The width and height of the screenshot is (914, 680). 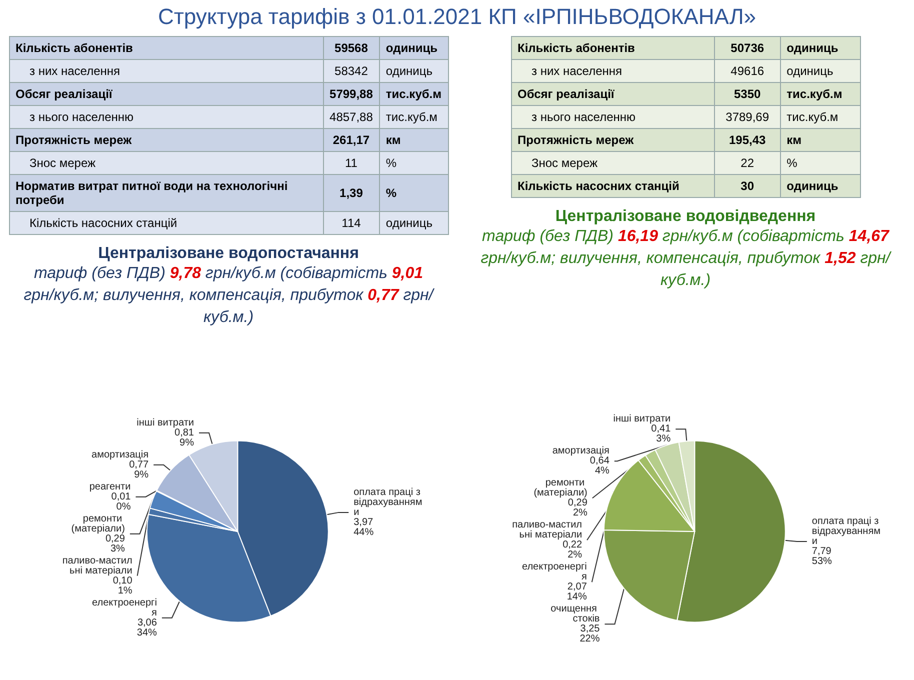 What do you see at coordinates (351, 223) in the screenshot?
I see `text: 114` at bounding box center [351, 223].